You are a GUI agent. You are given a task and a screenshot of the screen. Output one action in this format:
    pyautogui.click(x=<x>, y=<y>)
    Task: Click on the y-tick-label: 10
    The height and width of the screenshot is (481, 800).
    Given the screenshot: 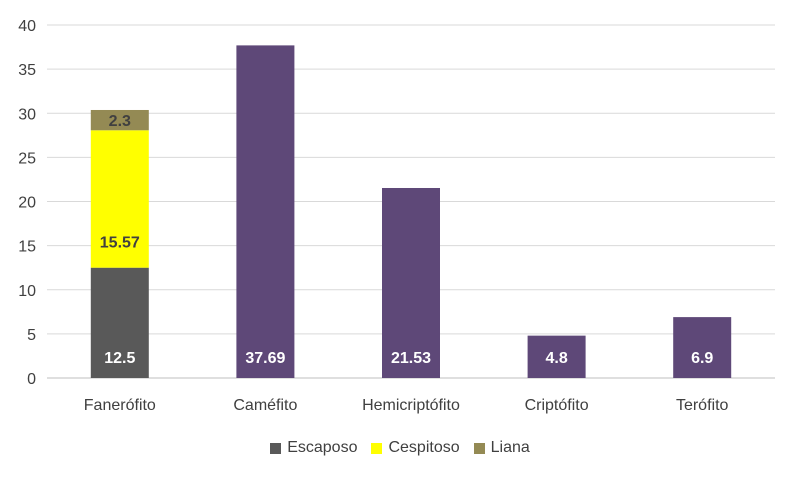 What is the action you would take?
    pyautogui.click(x=27, y=291)
    